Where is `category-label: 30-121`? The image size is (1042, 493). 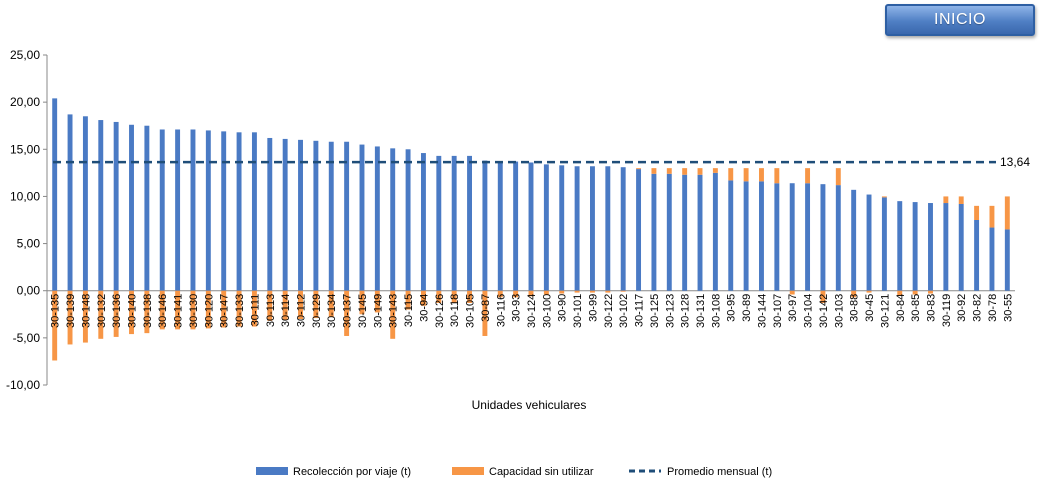
category-label: 30-121 is located at coordinates (885, 311).